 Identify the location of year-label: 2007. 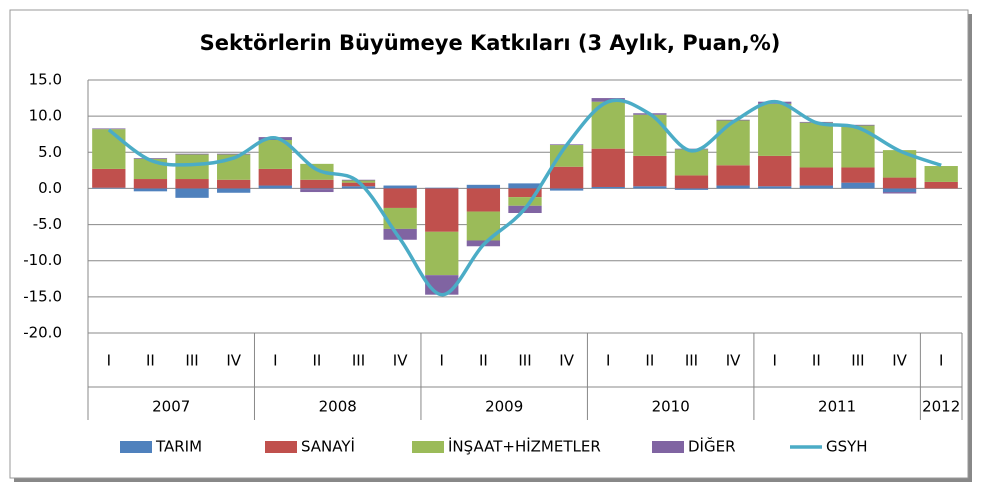
(171, 407).